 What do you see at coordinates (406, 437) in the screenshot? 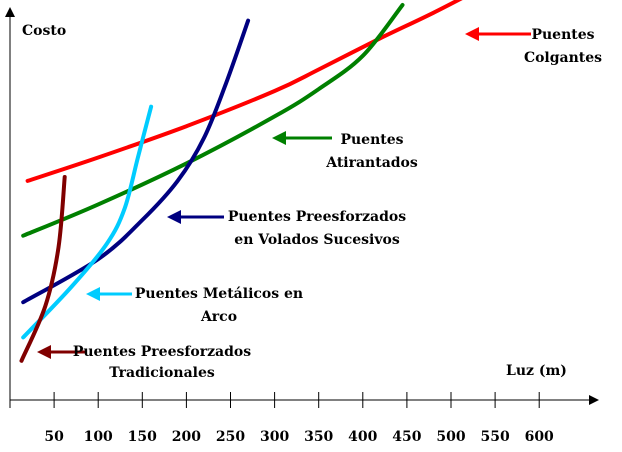
I see `x-tick-label: 450` at bounding box center [406, 437].